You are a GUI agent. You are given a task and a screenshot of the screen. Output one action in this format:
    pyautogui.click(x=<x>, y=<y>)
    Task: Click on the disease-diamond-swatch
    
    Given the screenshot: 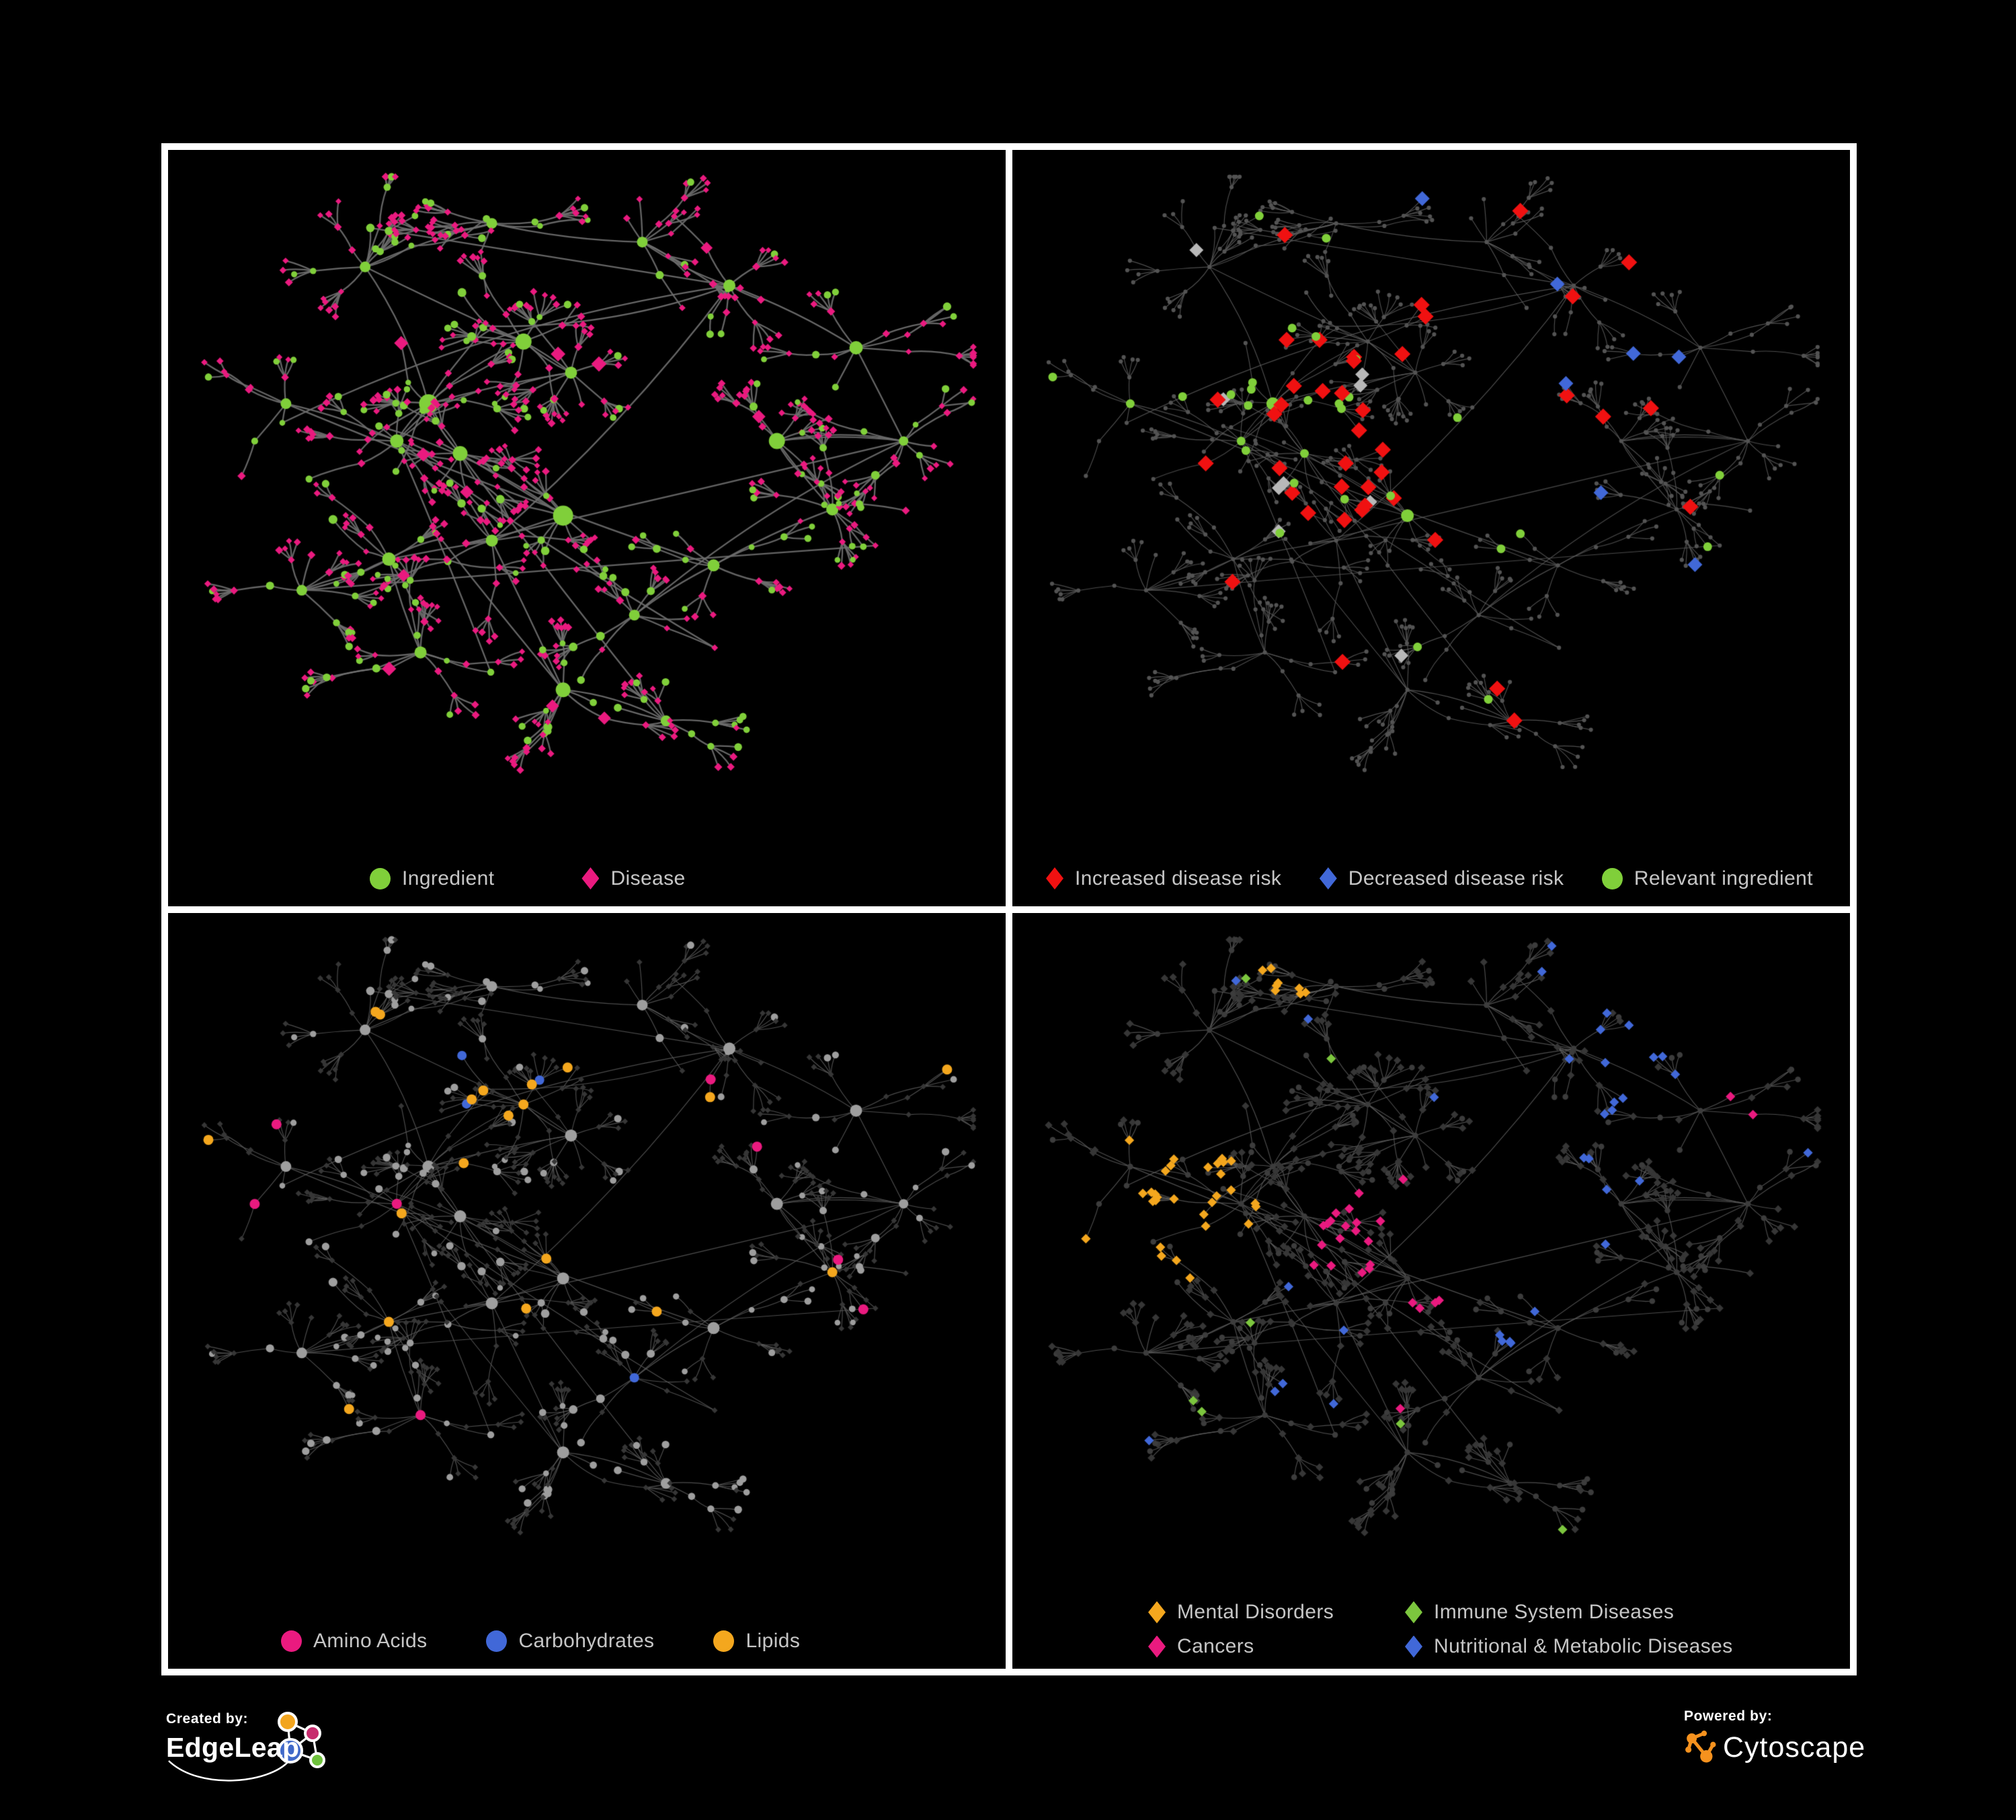 What is the action you would take?
    pyautogui.click(x=590, y=878)
    